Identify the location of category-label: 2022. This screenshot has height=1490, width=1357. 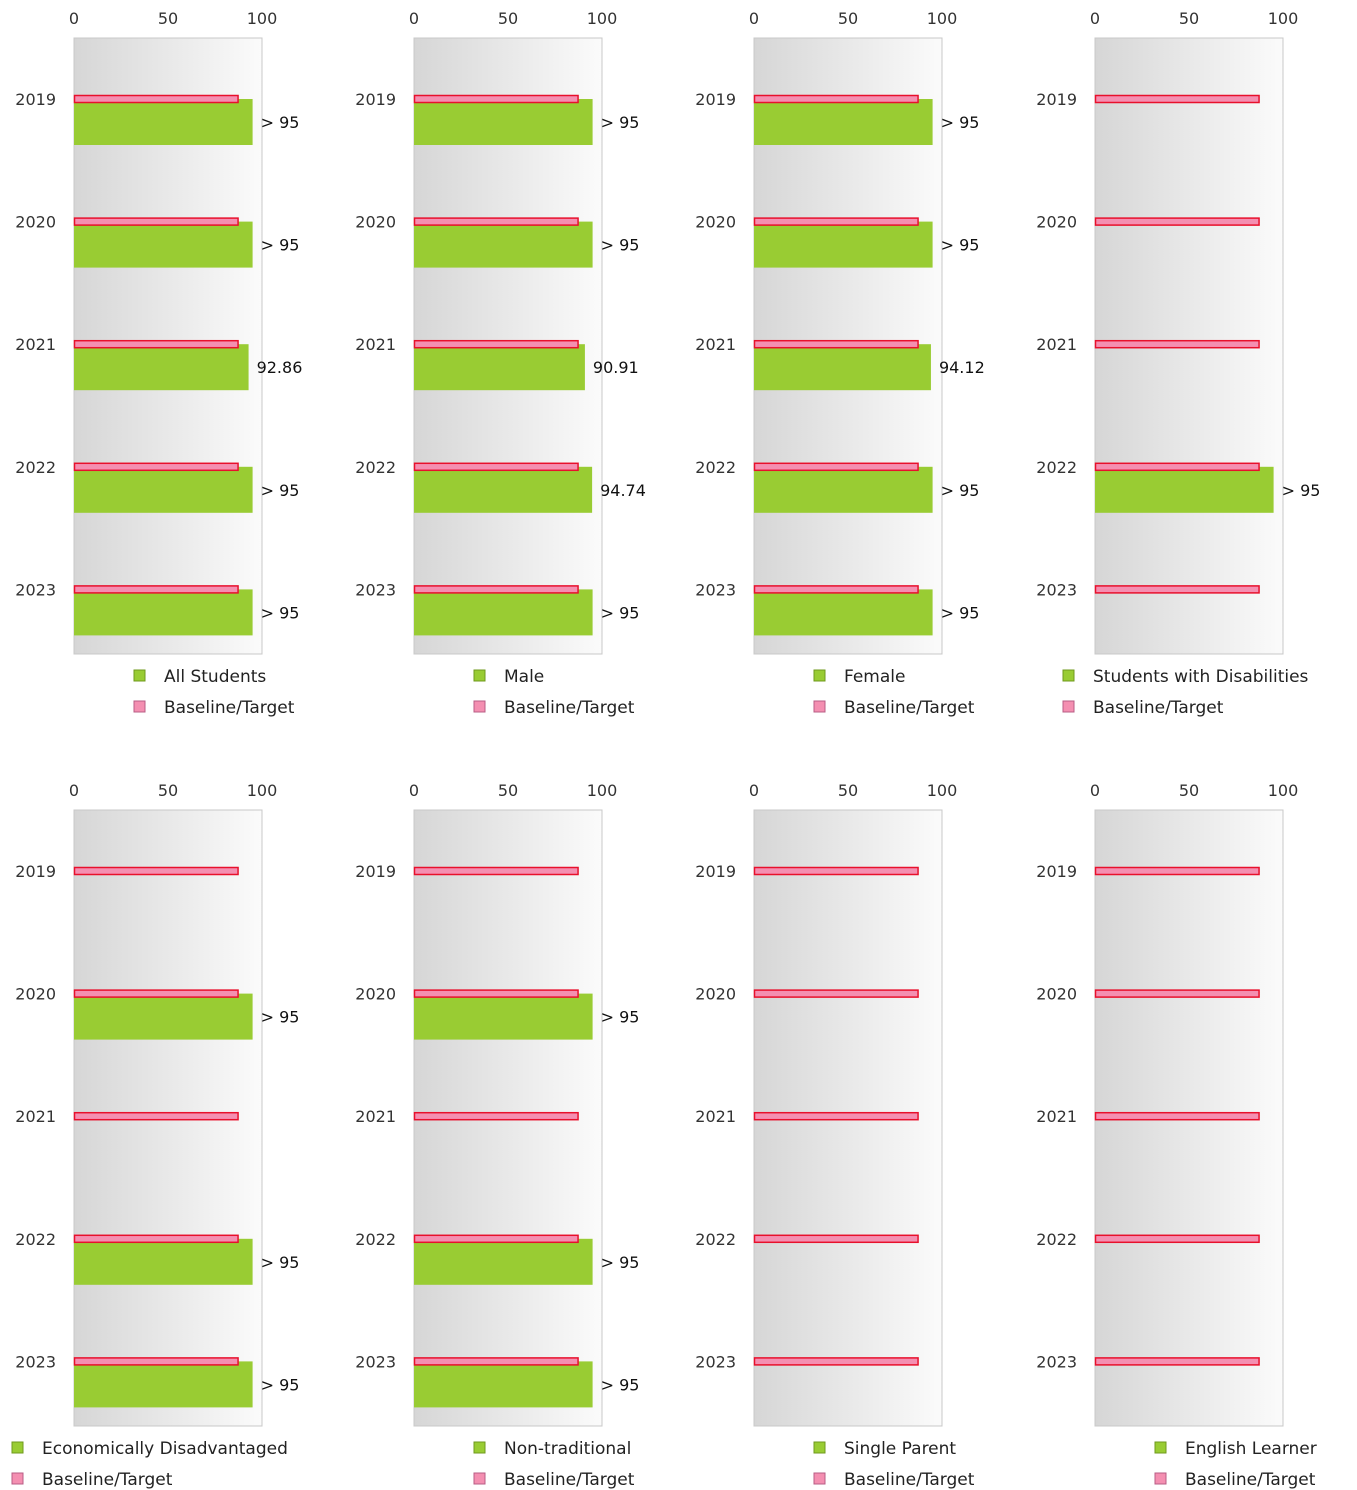
(35, 467).